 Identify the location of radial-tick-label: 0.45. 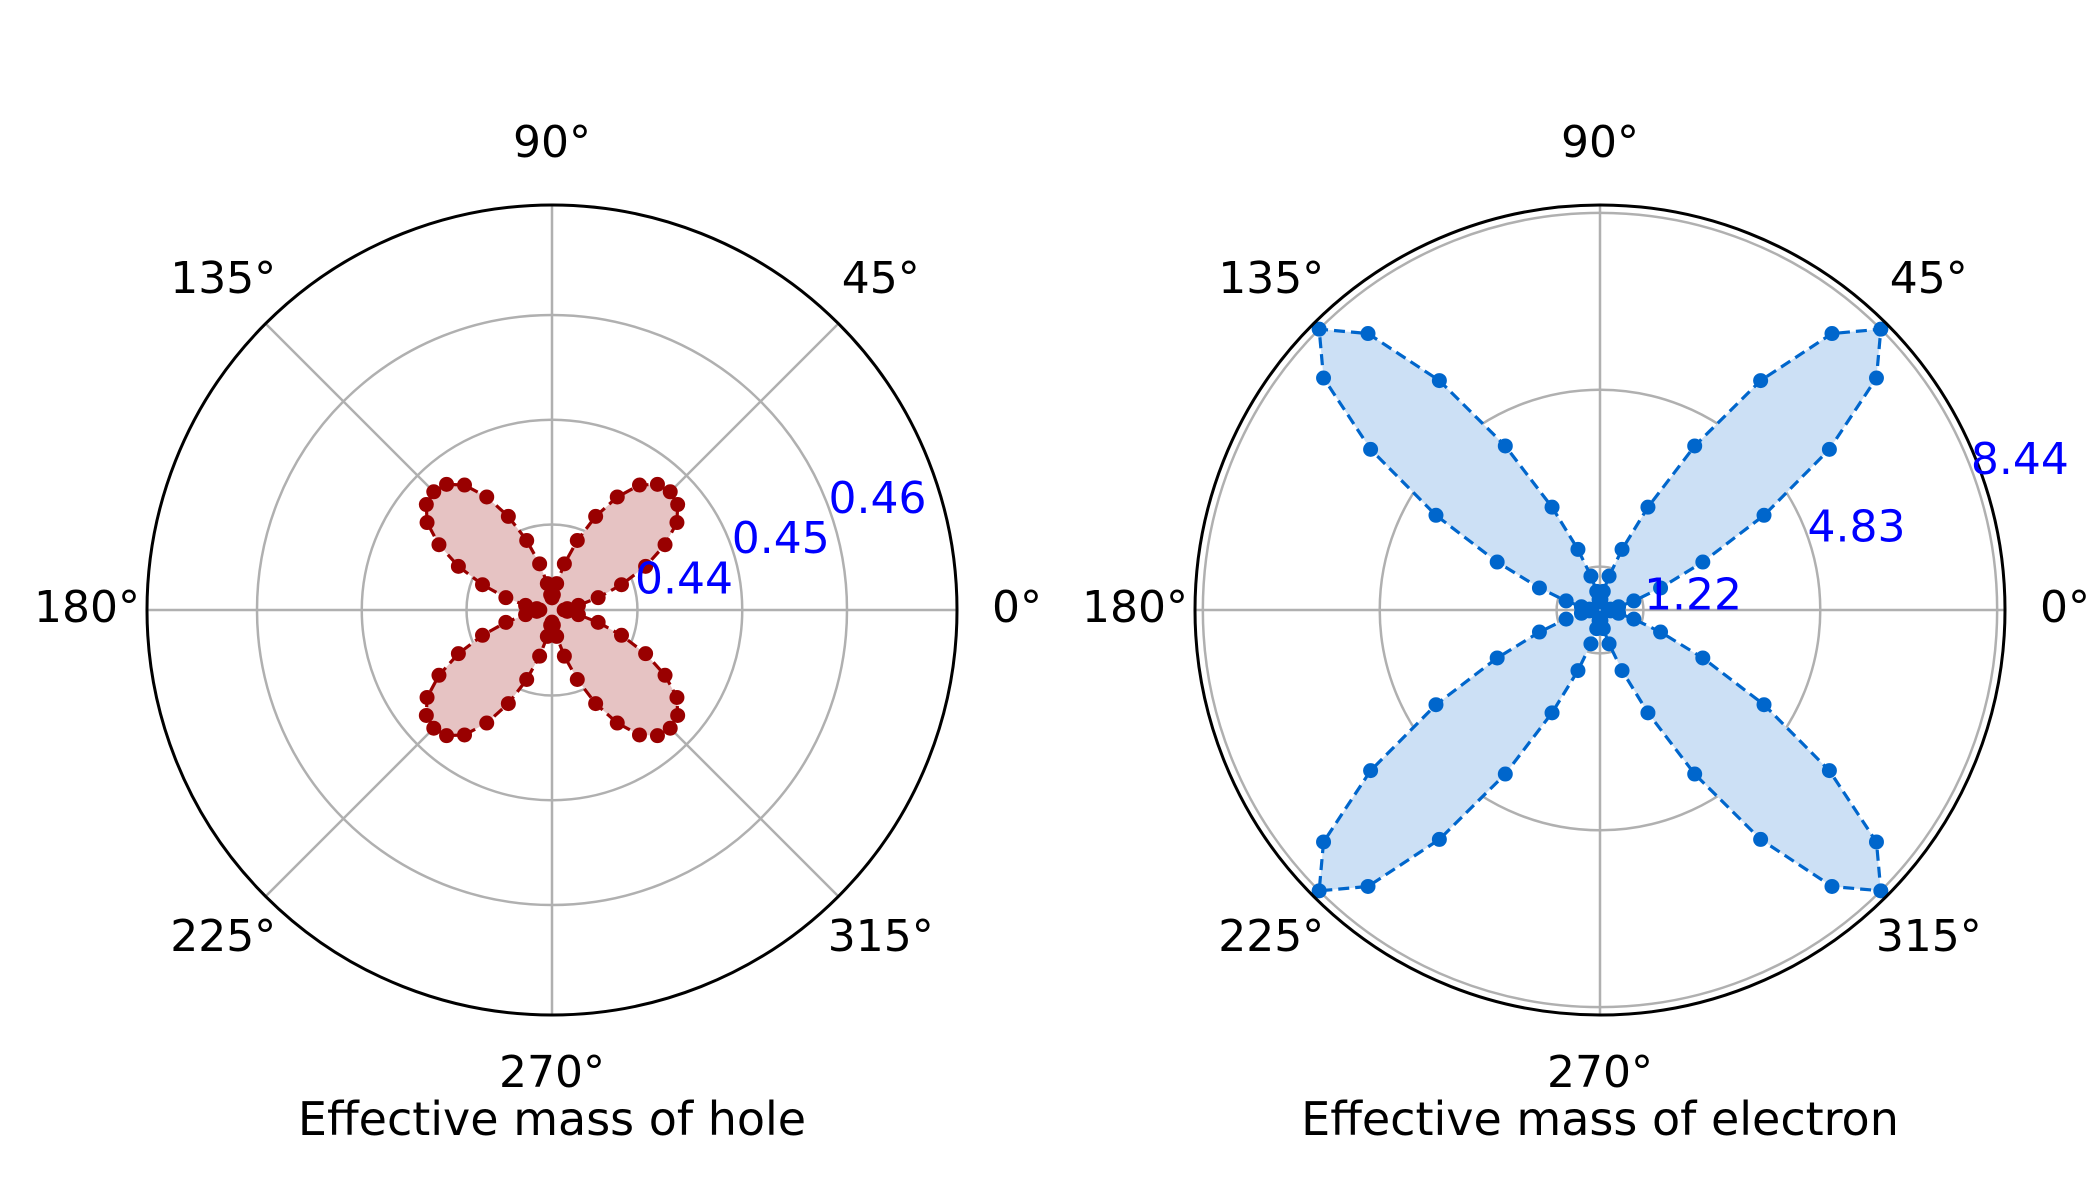
(781, 538).